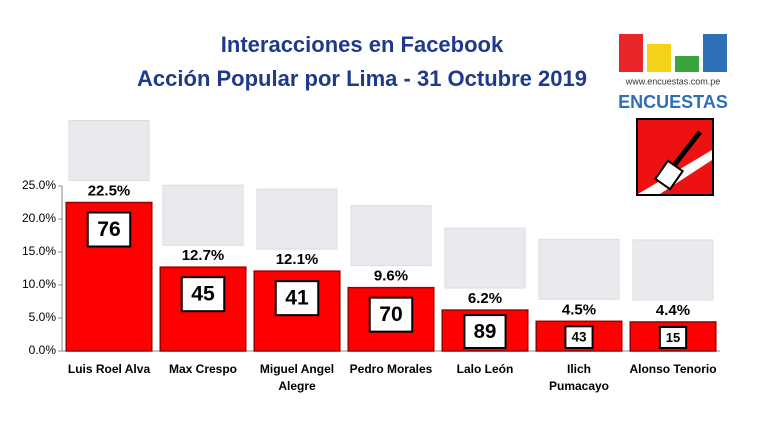 The width and height of the screenshot is (768, 425). Describe the element at coordinates (579, 309) in the screenshot. I see `value-label: 4.5%` at that location.